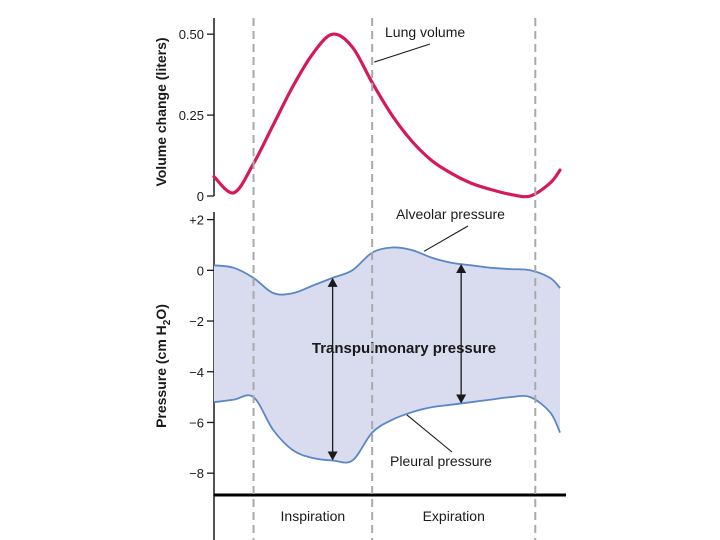 The height and width of the screenshot is (540, 720). Describe the element at coordinates (202, 354) in the screenshot. I see `pressure-y-ticks: +2 0 −2 −4 −6 −8` at that location.